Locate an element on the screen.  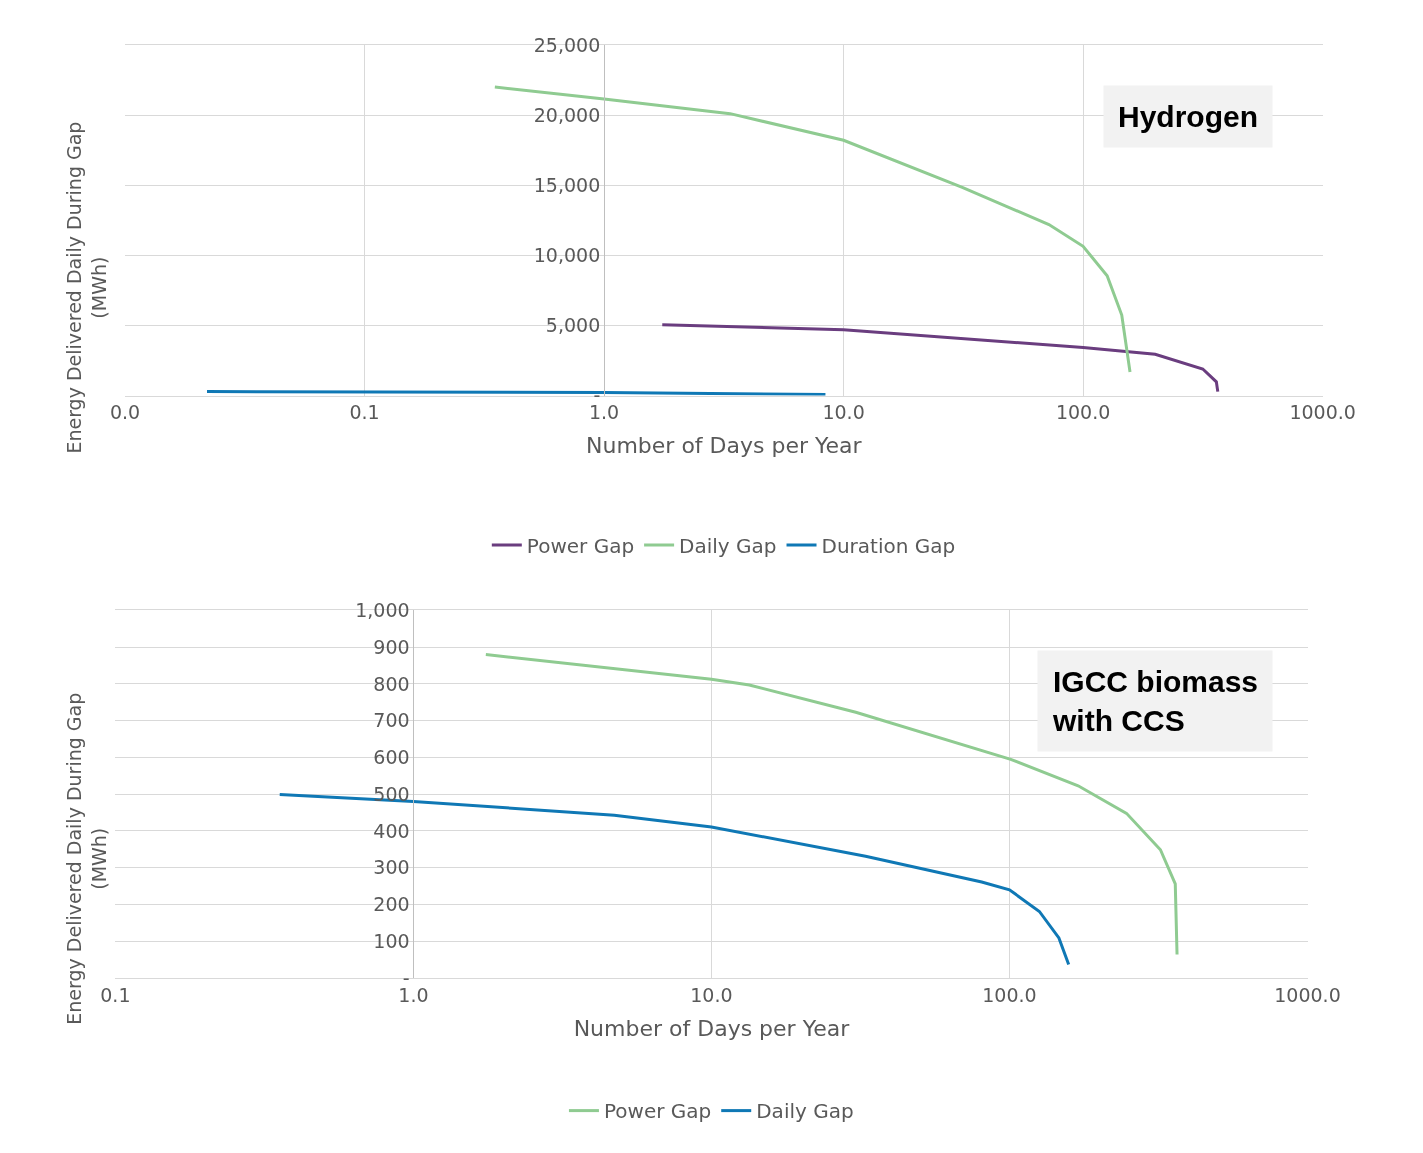
x-tick-label: 0.0 is located at coordinates (125, 412).